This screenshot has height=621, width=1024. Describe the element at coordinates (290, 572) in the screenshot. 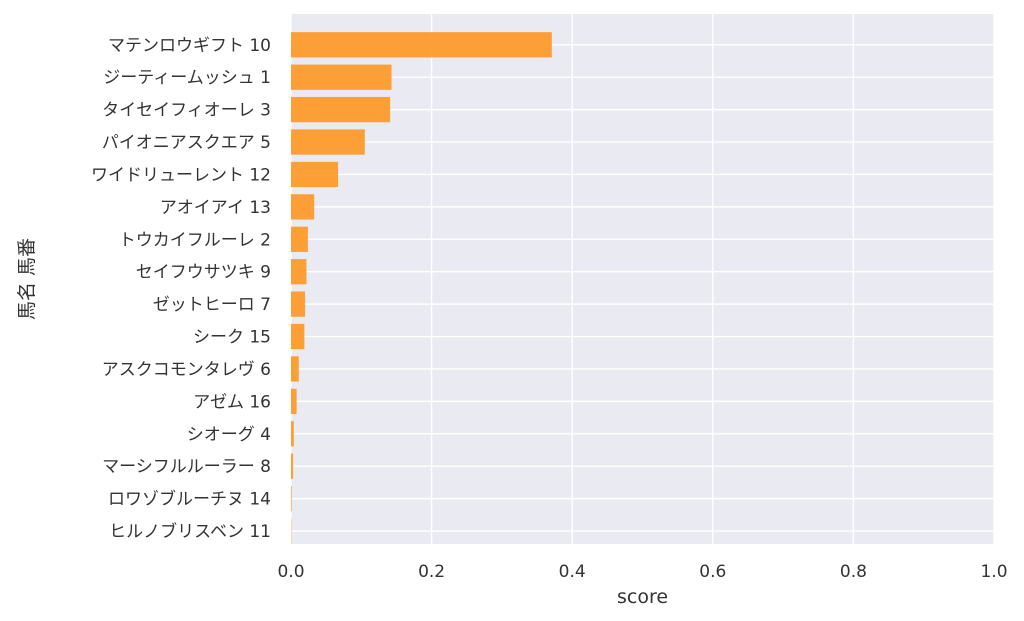

I see `x-tick-label: 0.0` at that location.